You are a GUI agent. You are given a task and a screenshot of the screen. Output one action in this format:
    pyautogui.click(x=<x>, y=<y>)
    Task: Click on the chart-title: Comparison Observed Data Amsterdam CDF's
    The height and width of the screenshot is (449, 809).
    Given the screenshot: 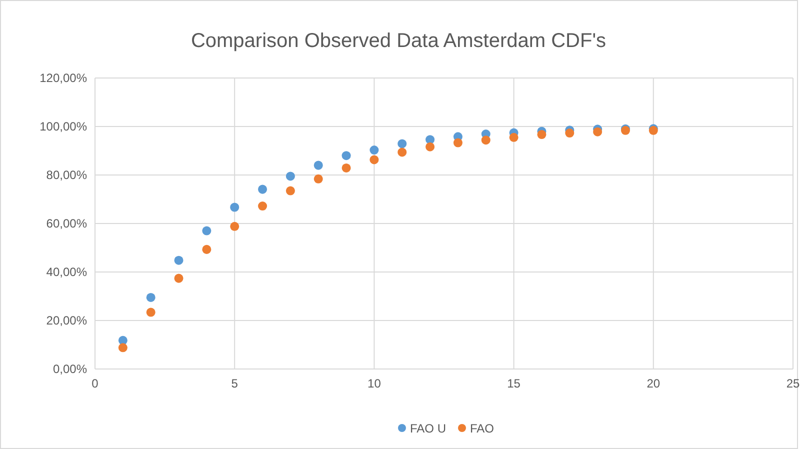 What is the action you would take?
    pyautogui.click(x=398, y=41)
    